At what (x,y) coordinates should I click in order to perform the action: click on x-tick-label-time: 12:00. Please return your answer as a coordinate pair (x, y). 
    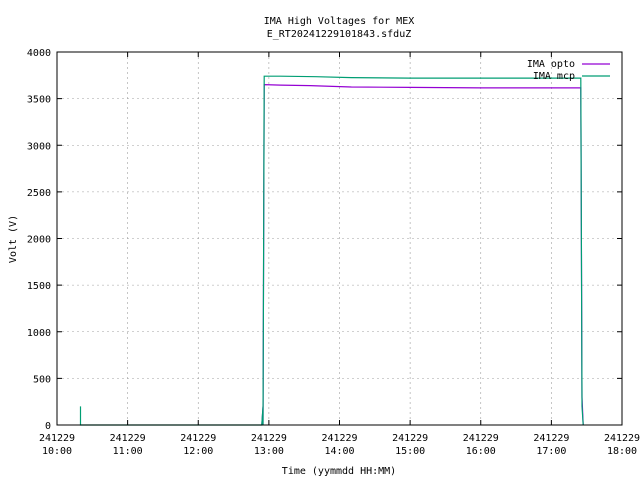
    Looking at the image, I should click on (198, 451).